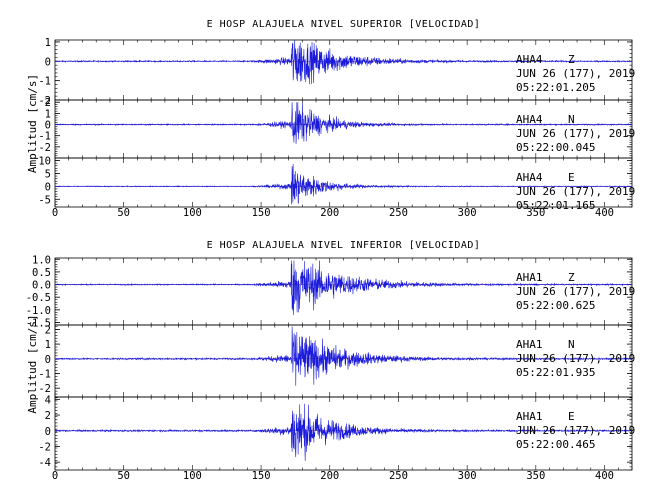  What do you see at coordinates (38, 323) in the screenshot?
I see `y-tick-label: -1.5` at bounding box center [38, 323].